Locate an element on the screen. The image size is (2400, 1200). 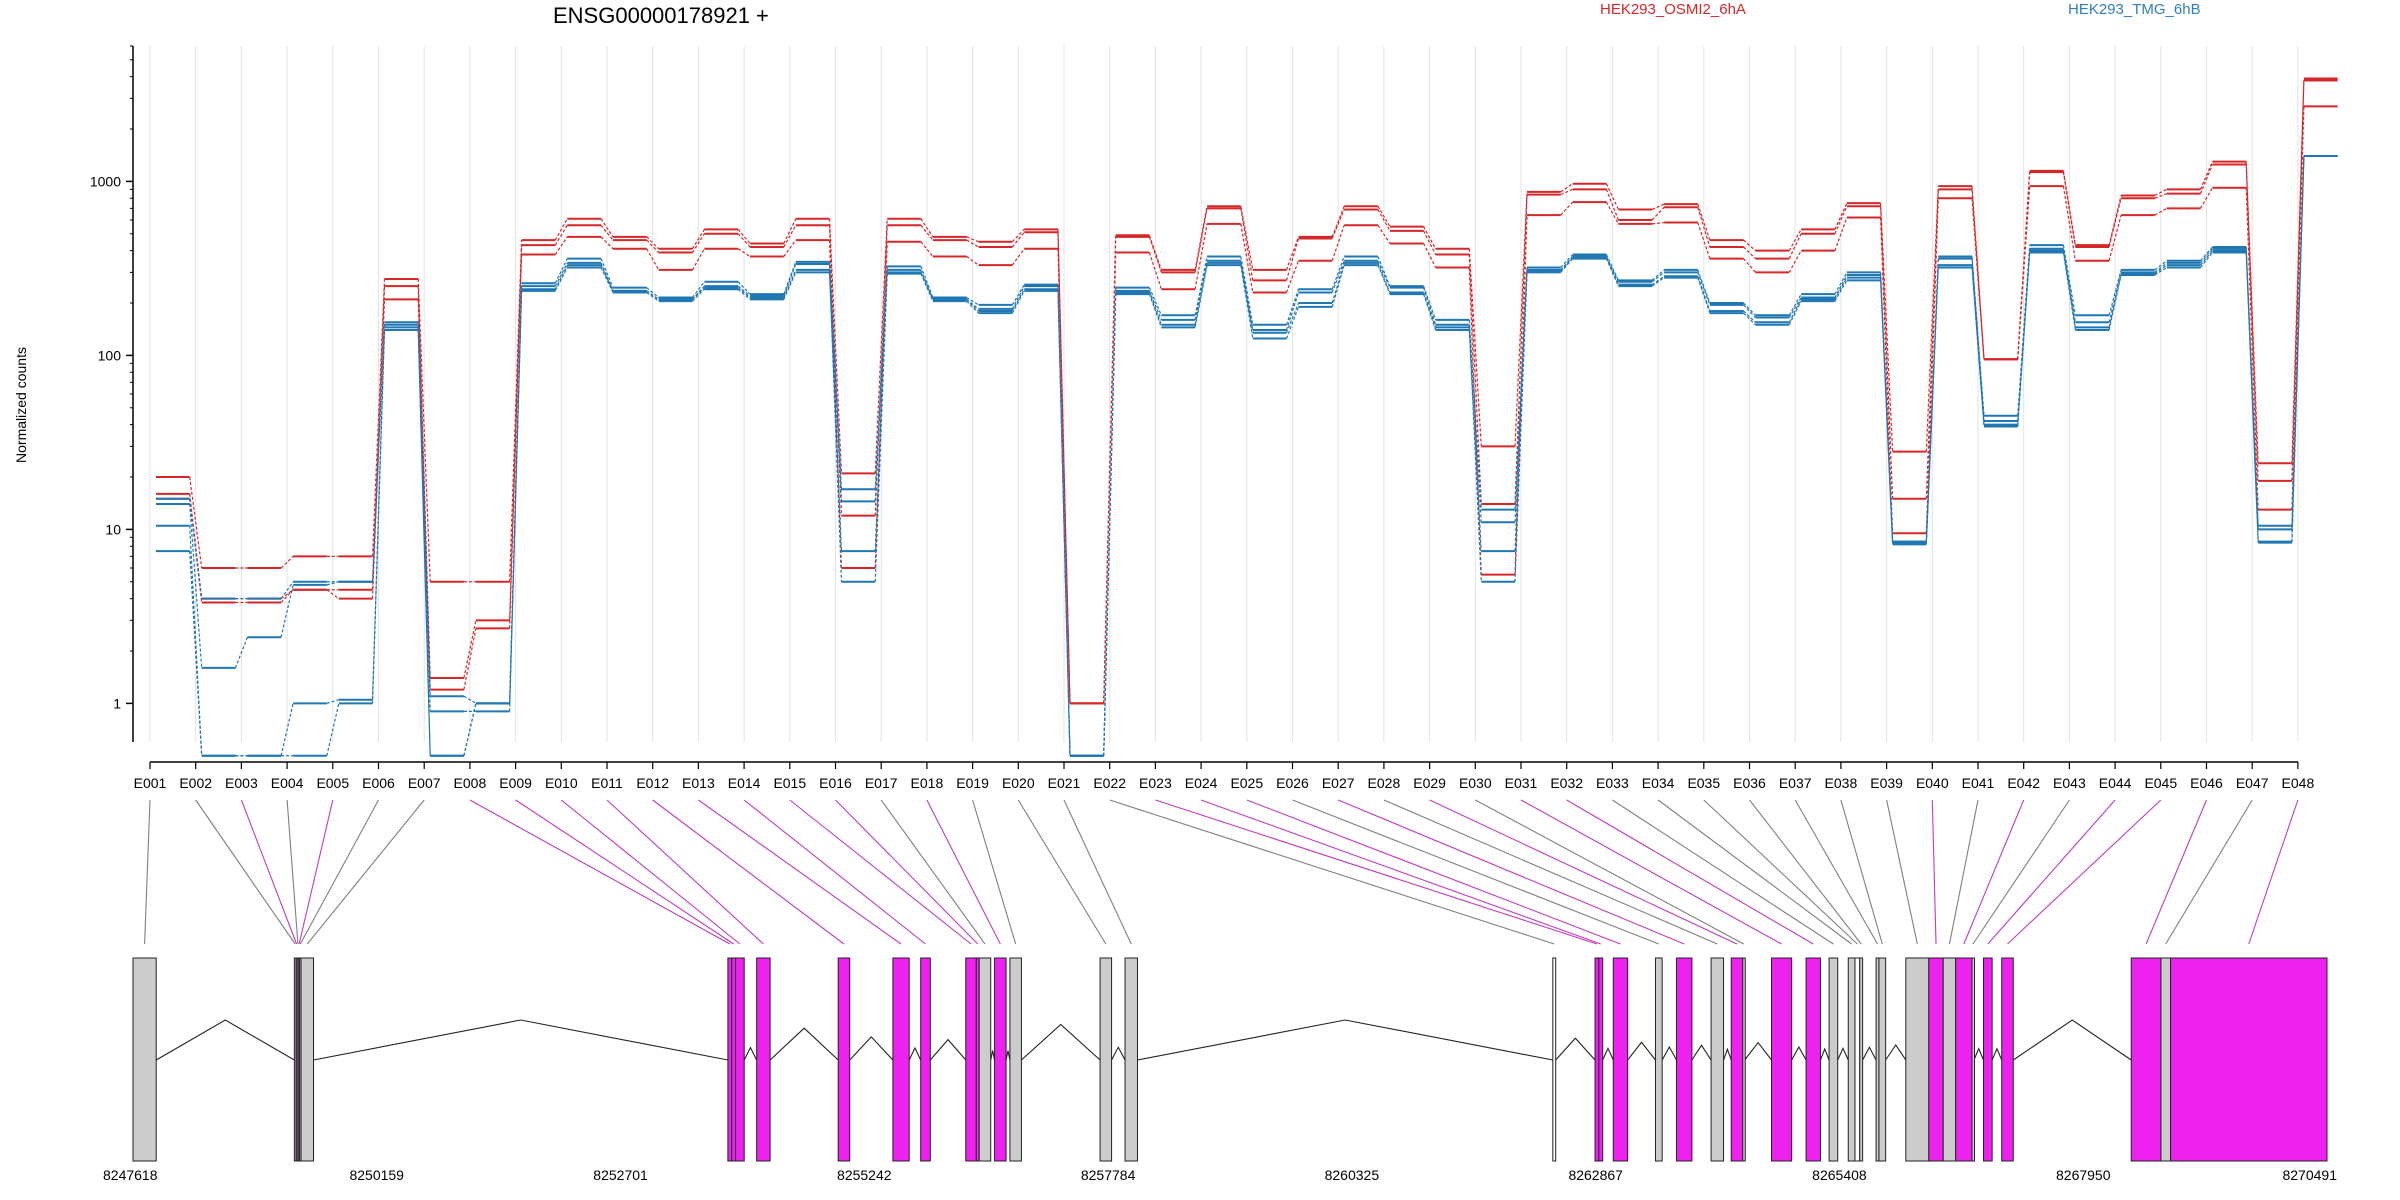
exon-label-E004: E004 is located at coordinates (287, 783).